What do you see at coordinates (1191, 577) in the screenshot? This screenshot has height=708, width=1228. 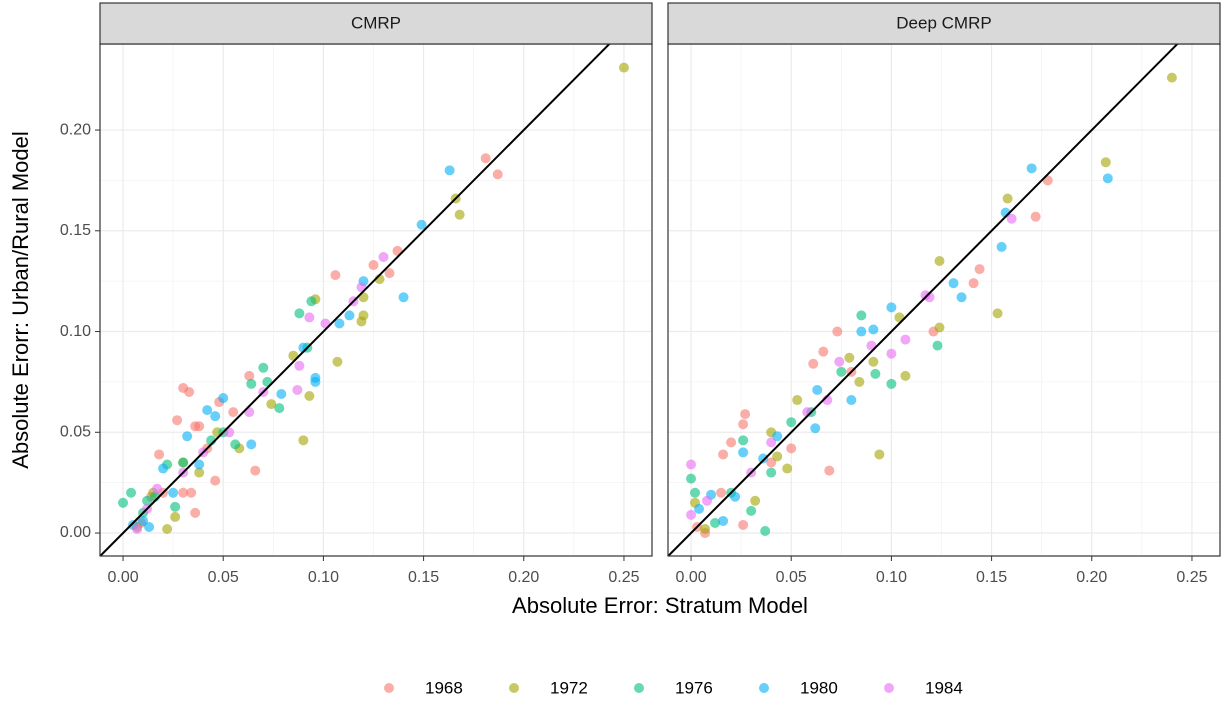 I see `x-tick-label: 0.25` at bounding box center [1191, 577].